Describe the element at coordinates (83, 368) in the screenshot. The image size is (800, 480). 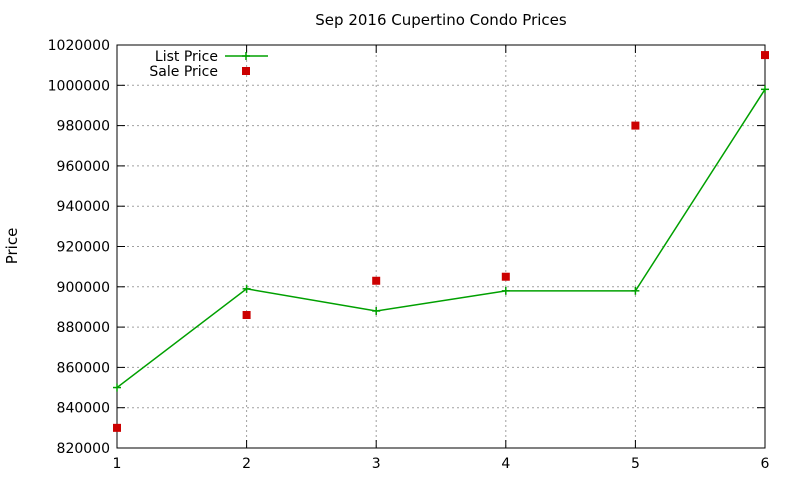
I see `y-tick-label: 860000` at that location.